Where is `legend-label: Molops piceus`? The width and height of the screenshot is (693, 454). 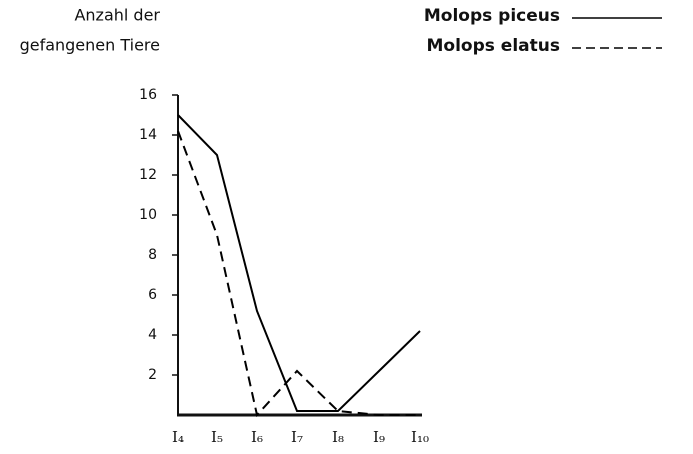 legend-label: Molops piceus is located at coordinates (492, 16).